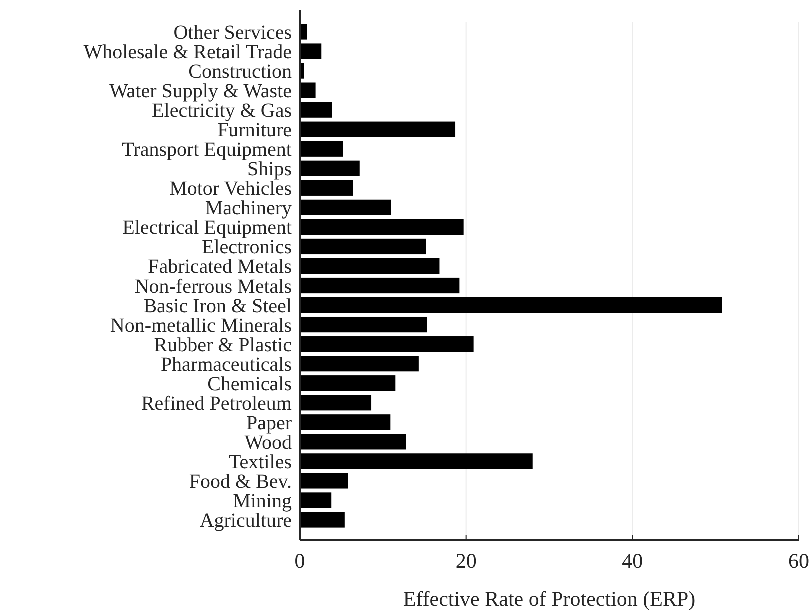 This screenshot has width=812, height=614. What do you see at coordinates (233, 33) in the screenshot?
I see `y-tick-label: Other Services` at bounding box center [233, 33].